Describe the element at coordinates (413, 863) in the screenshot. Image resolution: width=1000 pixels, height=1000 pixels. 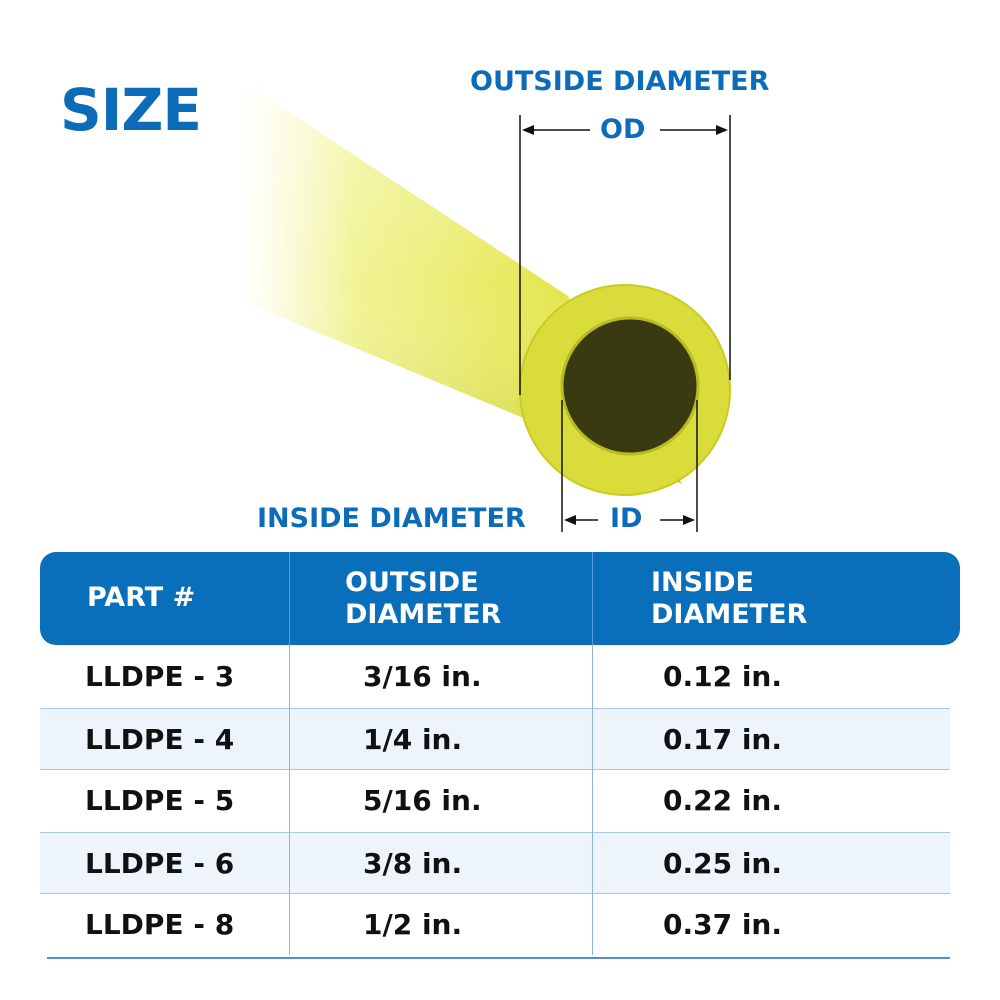
I see `outside-diameter-cell: 3/8 in.` at that location.